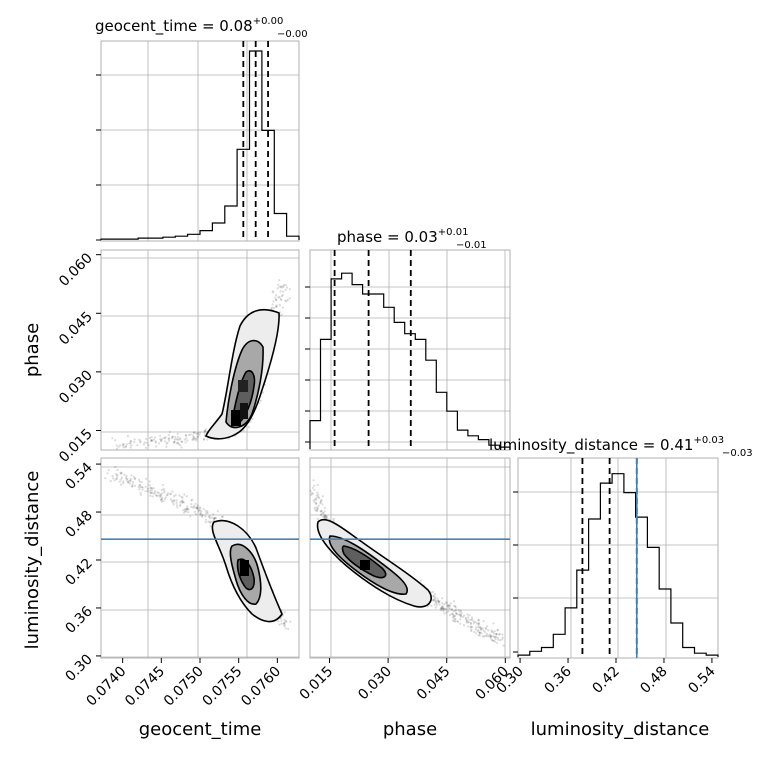 The image size is (760, 760). What do you see at coordinates (243, 386) in the screenshot?
I see `density-peak` at bounding box center [243, 386].